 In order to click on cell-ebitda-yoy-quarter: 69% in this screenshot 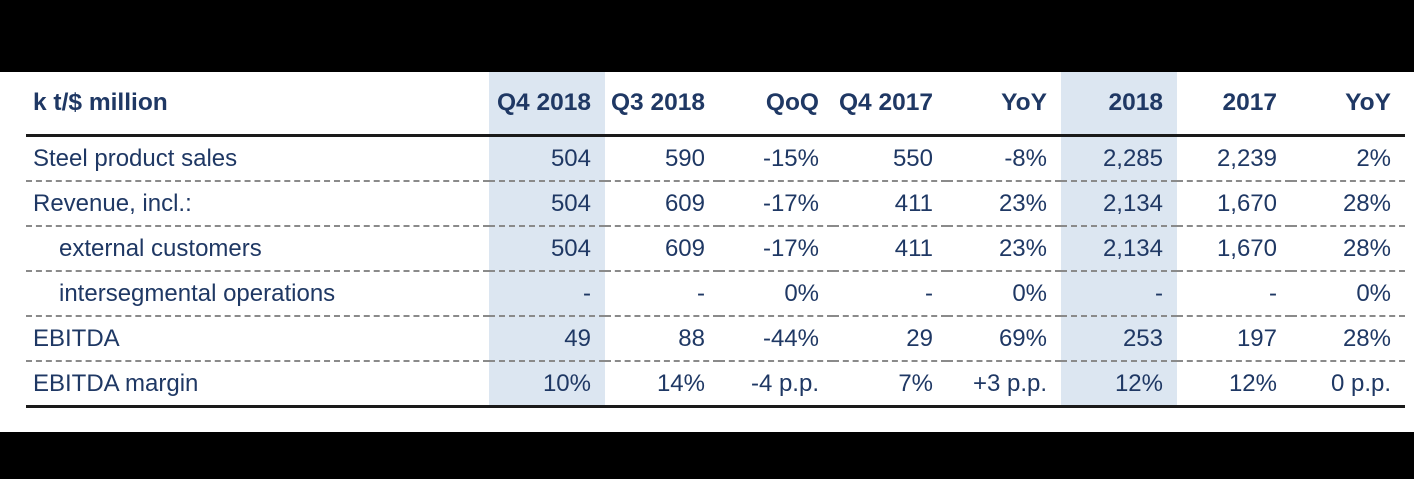, I will do `click(1004, 339)`.